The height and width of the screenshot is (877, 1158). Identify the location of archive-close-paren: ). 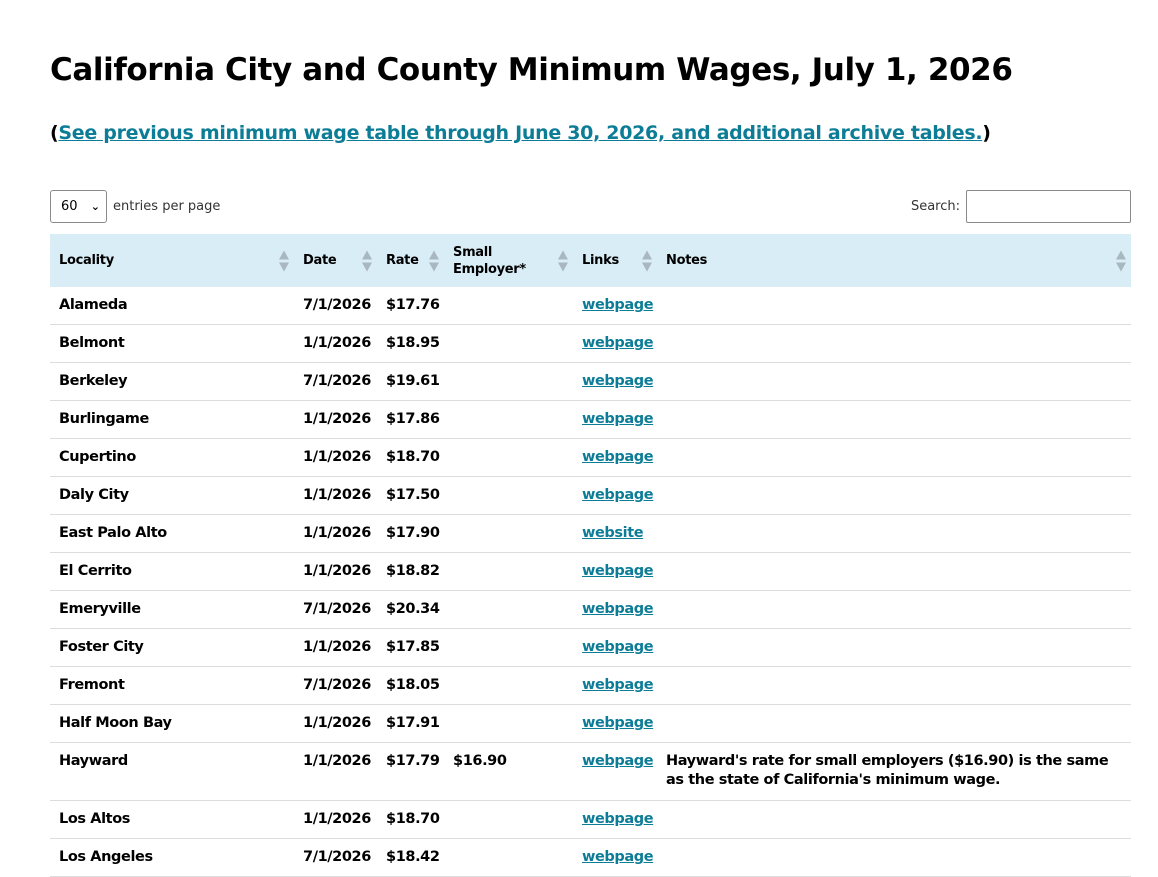
(986, 133).